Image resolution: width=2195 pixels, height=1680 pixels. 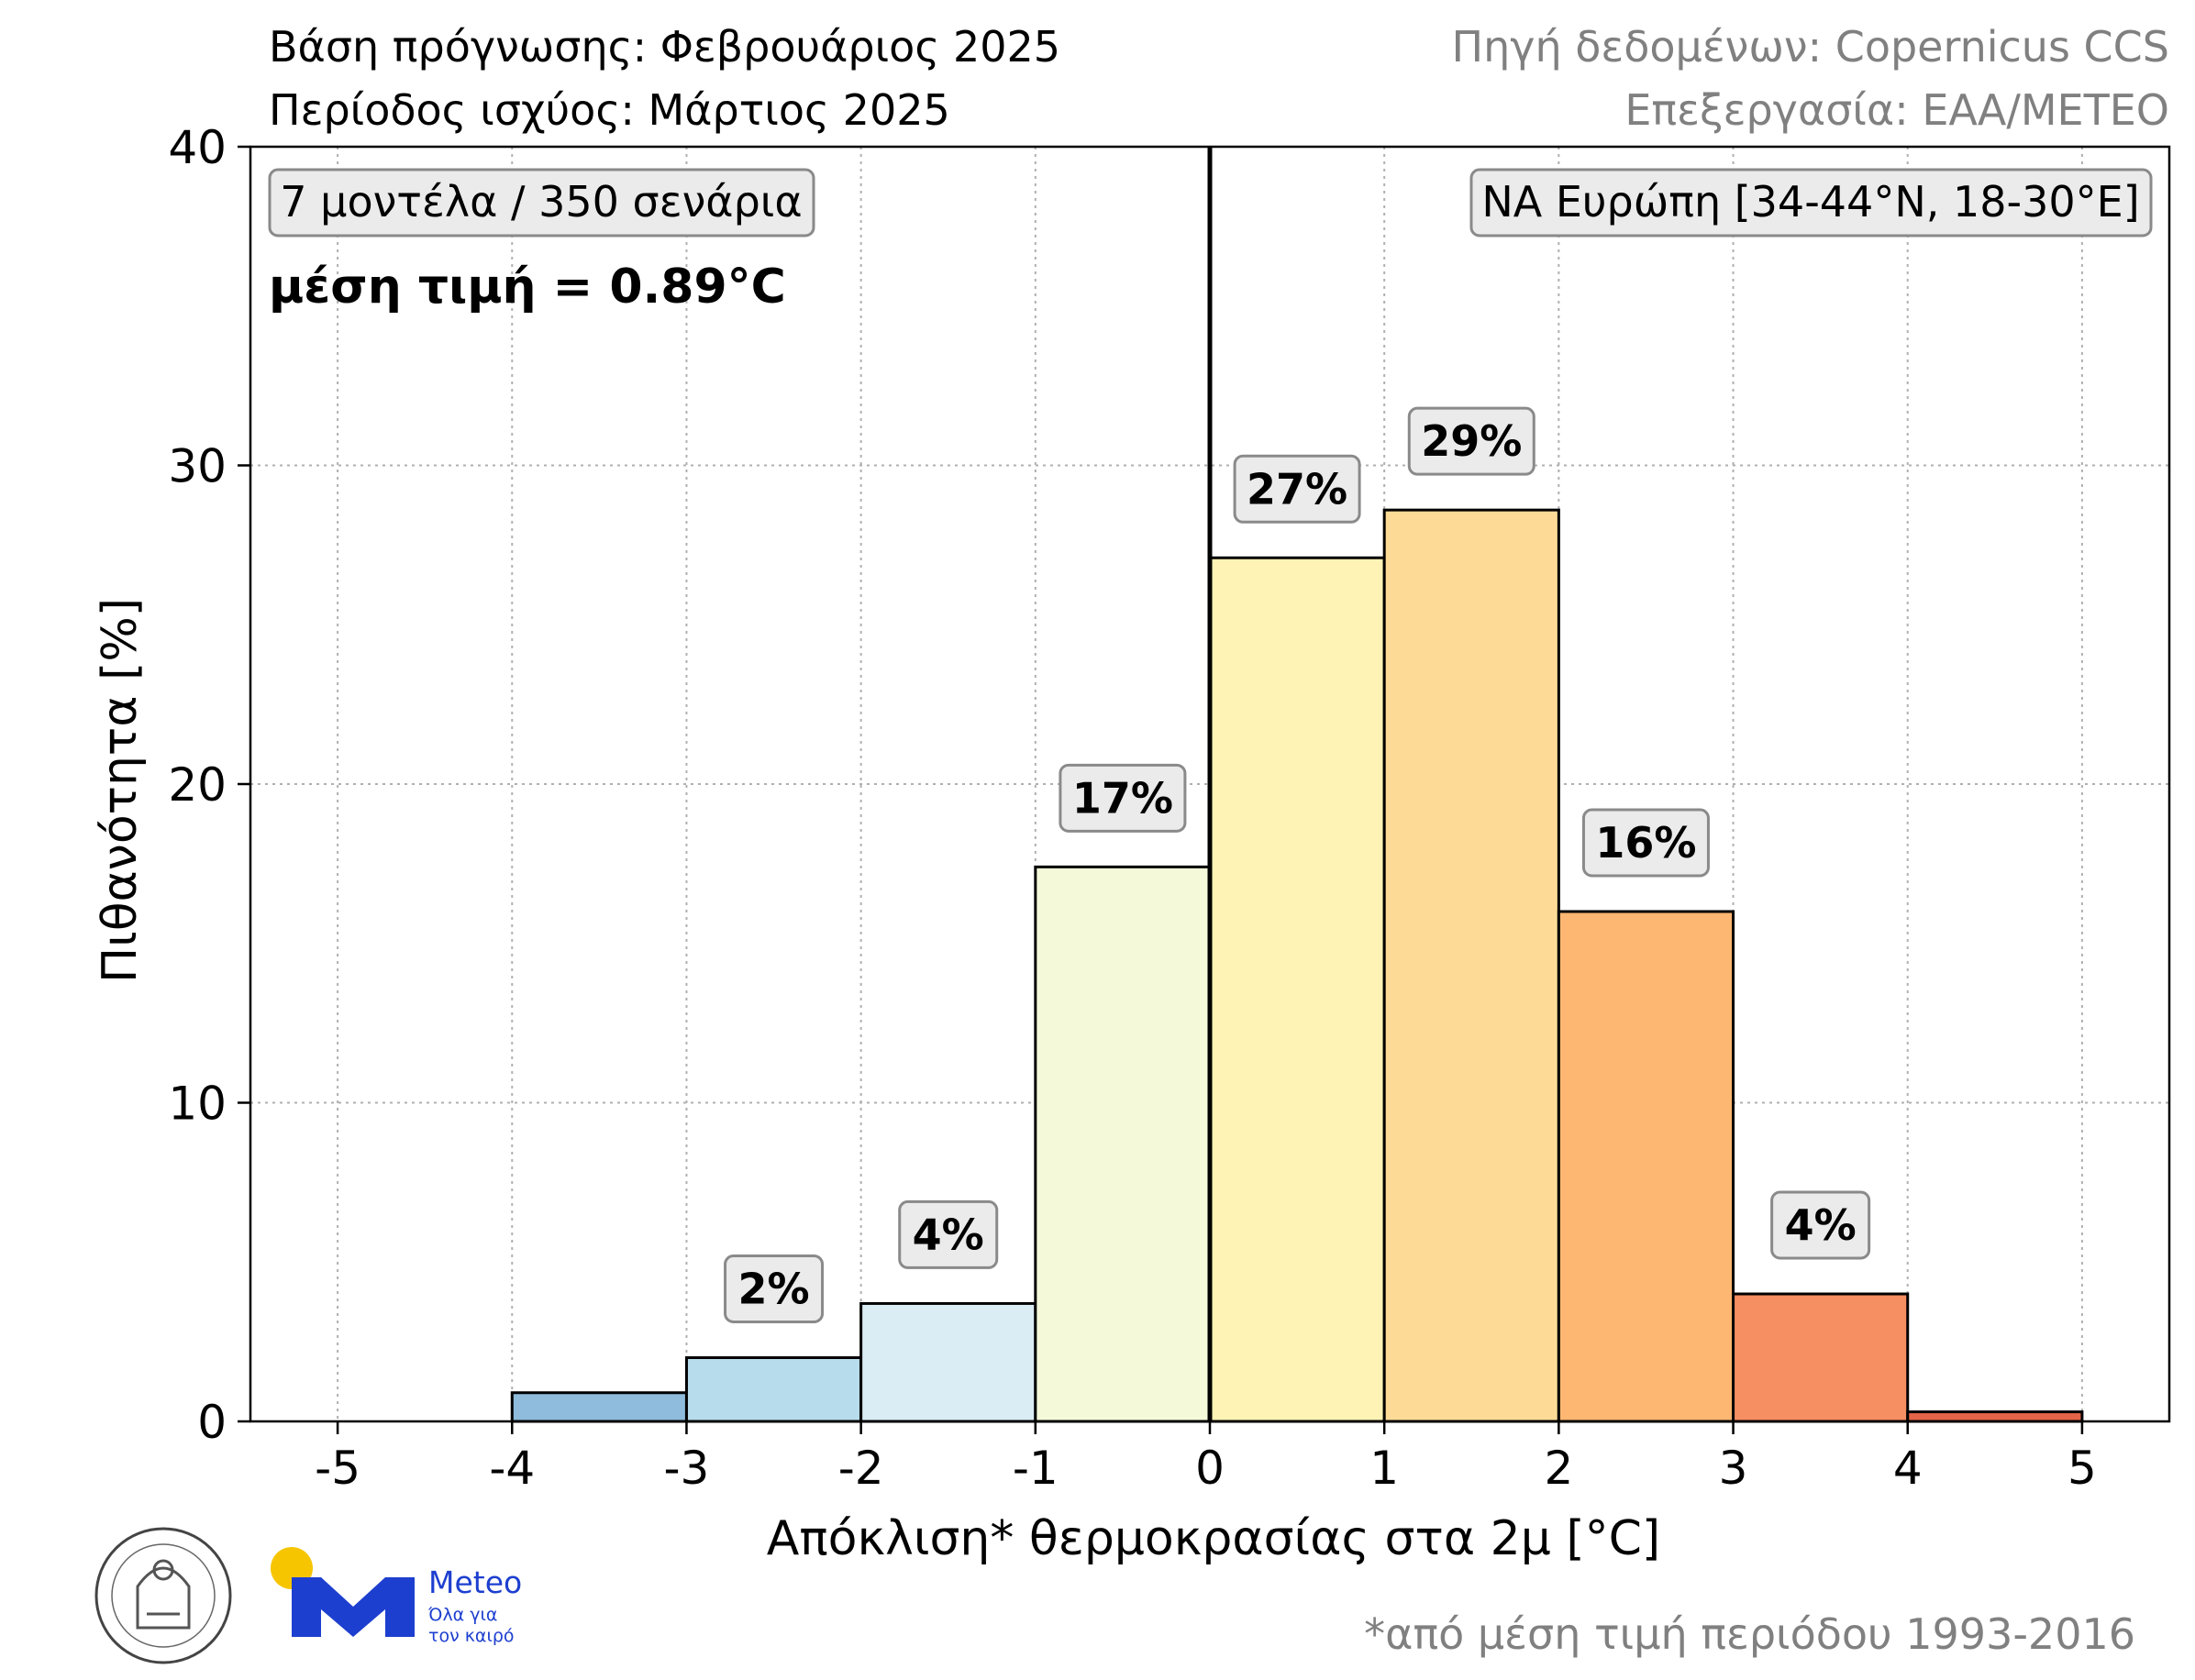 I want to click on x-tick-label: -1, so click(x=1036, y=1468).